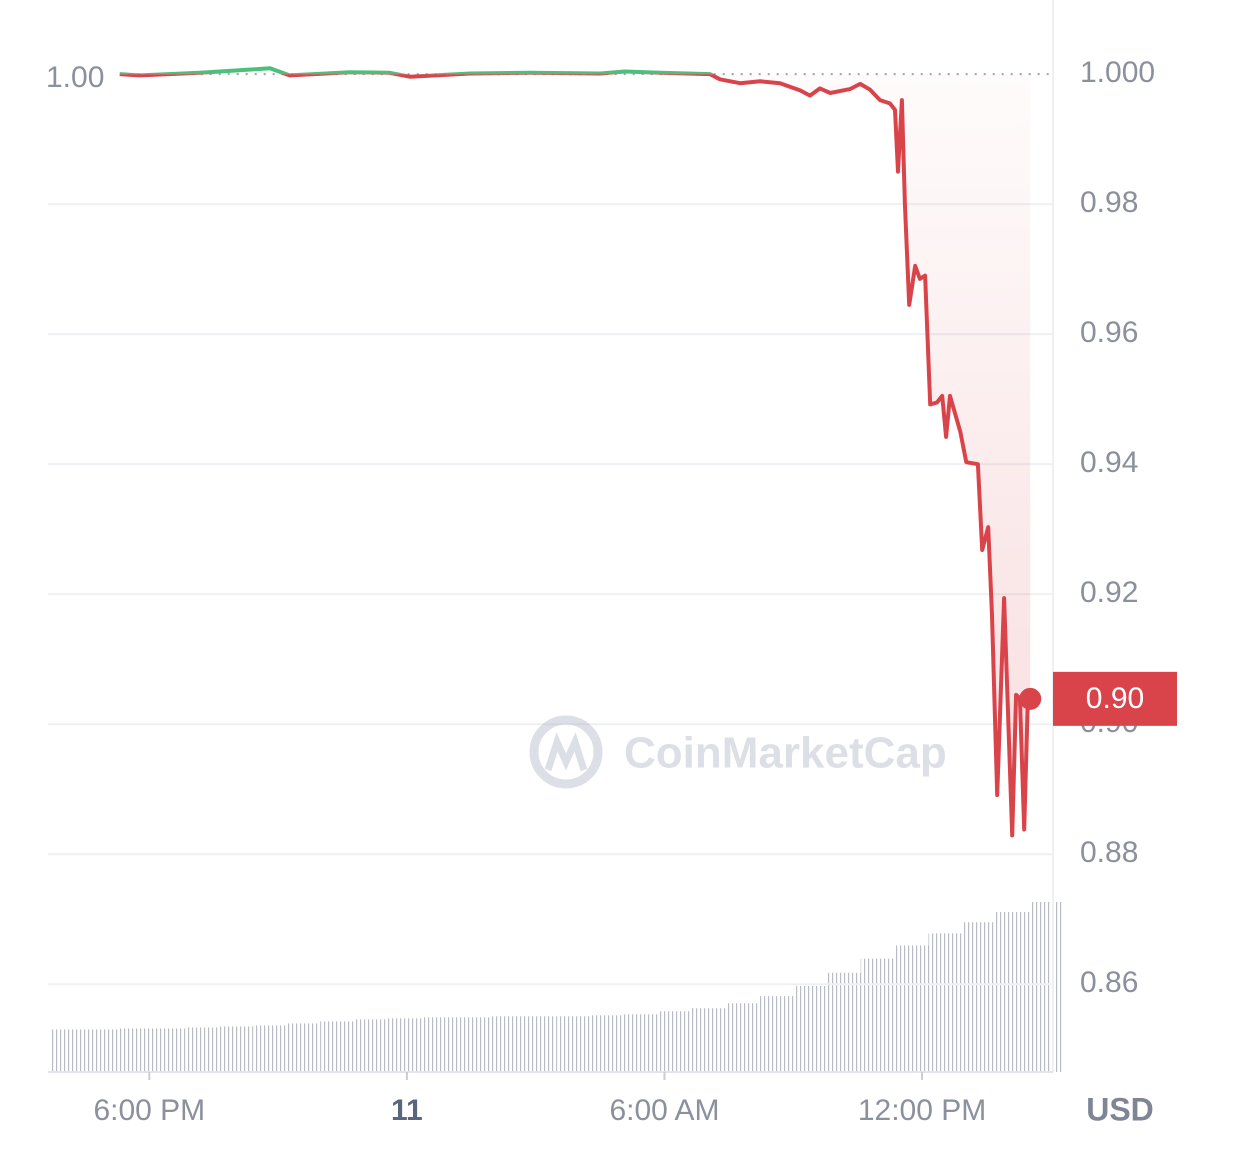 This screenshot has width=1242, height=1149. I want to click on watermark: CoinMarketCap, so click(738, 752).